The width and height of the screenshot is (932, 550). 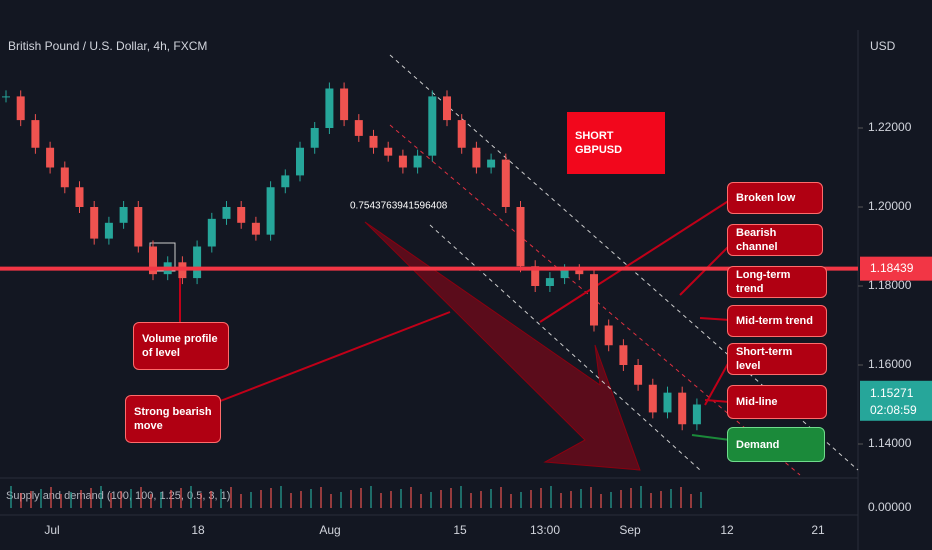 I want to click on last-price-badge, so click(x=896, y=400).